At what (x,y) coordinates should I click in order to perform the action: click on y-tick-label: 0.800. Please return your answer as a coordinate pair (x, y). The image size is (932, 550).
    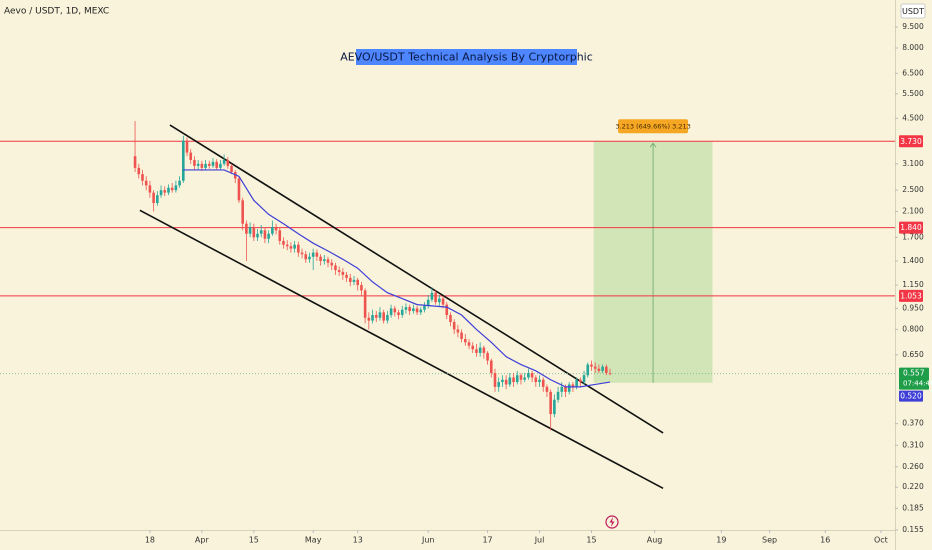
    Looking at the image, I should click on (913, 328).